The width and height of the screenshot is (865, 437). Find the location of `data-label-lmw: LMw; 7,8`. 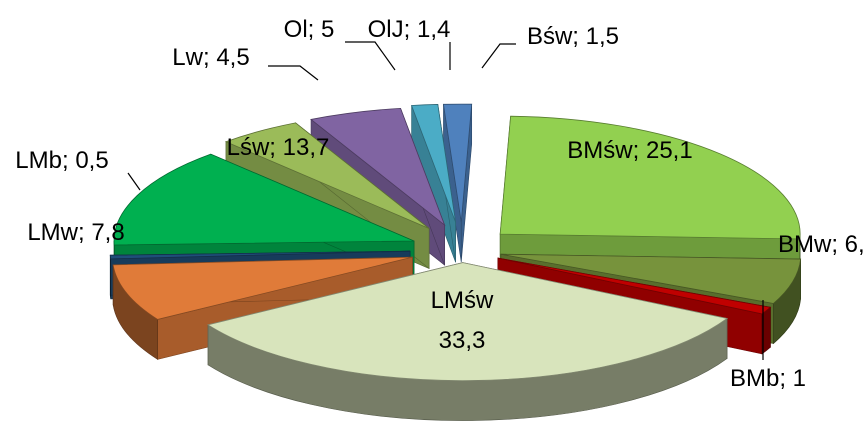

data-label-lmw: LMw; 7,8 is located at coordinates (75, 232).